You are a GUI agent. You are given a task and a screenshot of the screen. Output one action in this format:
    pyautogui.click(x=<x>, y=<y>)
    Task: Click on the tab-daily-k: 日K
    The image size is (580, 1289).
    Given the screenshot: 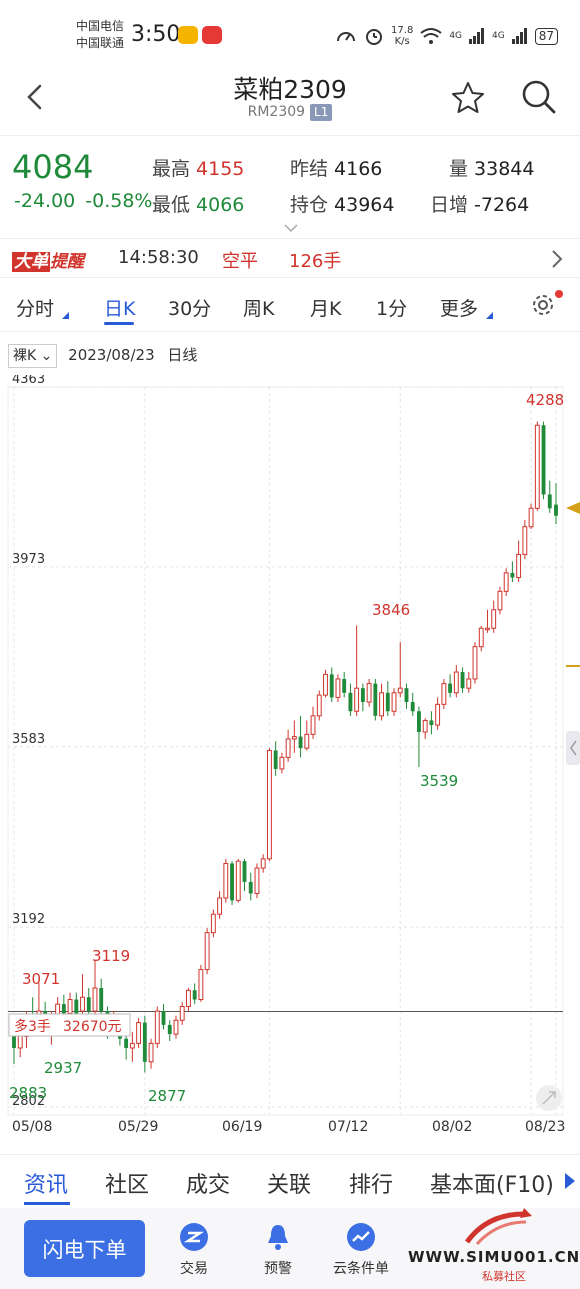 What is the action you would take?
    pyautogui.click(x=120, y=309)
    